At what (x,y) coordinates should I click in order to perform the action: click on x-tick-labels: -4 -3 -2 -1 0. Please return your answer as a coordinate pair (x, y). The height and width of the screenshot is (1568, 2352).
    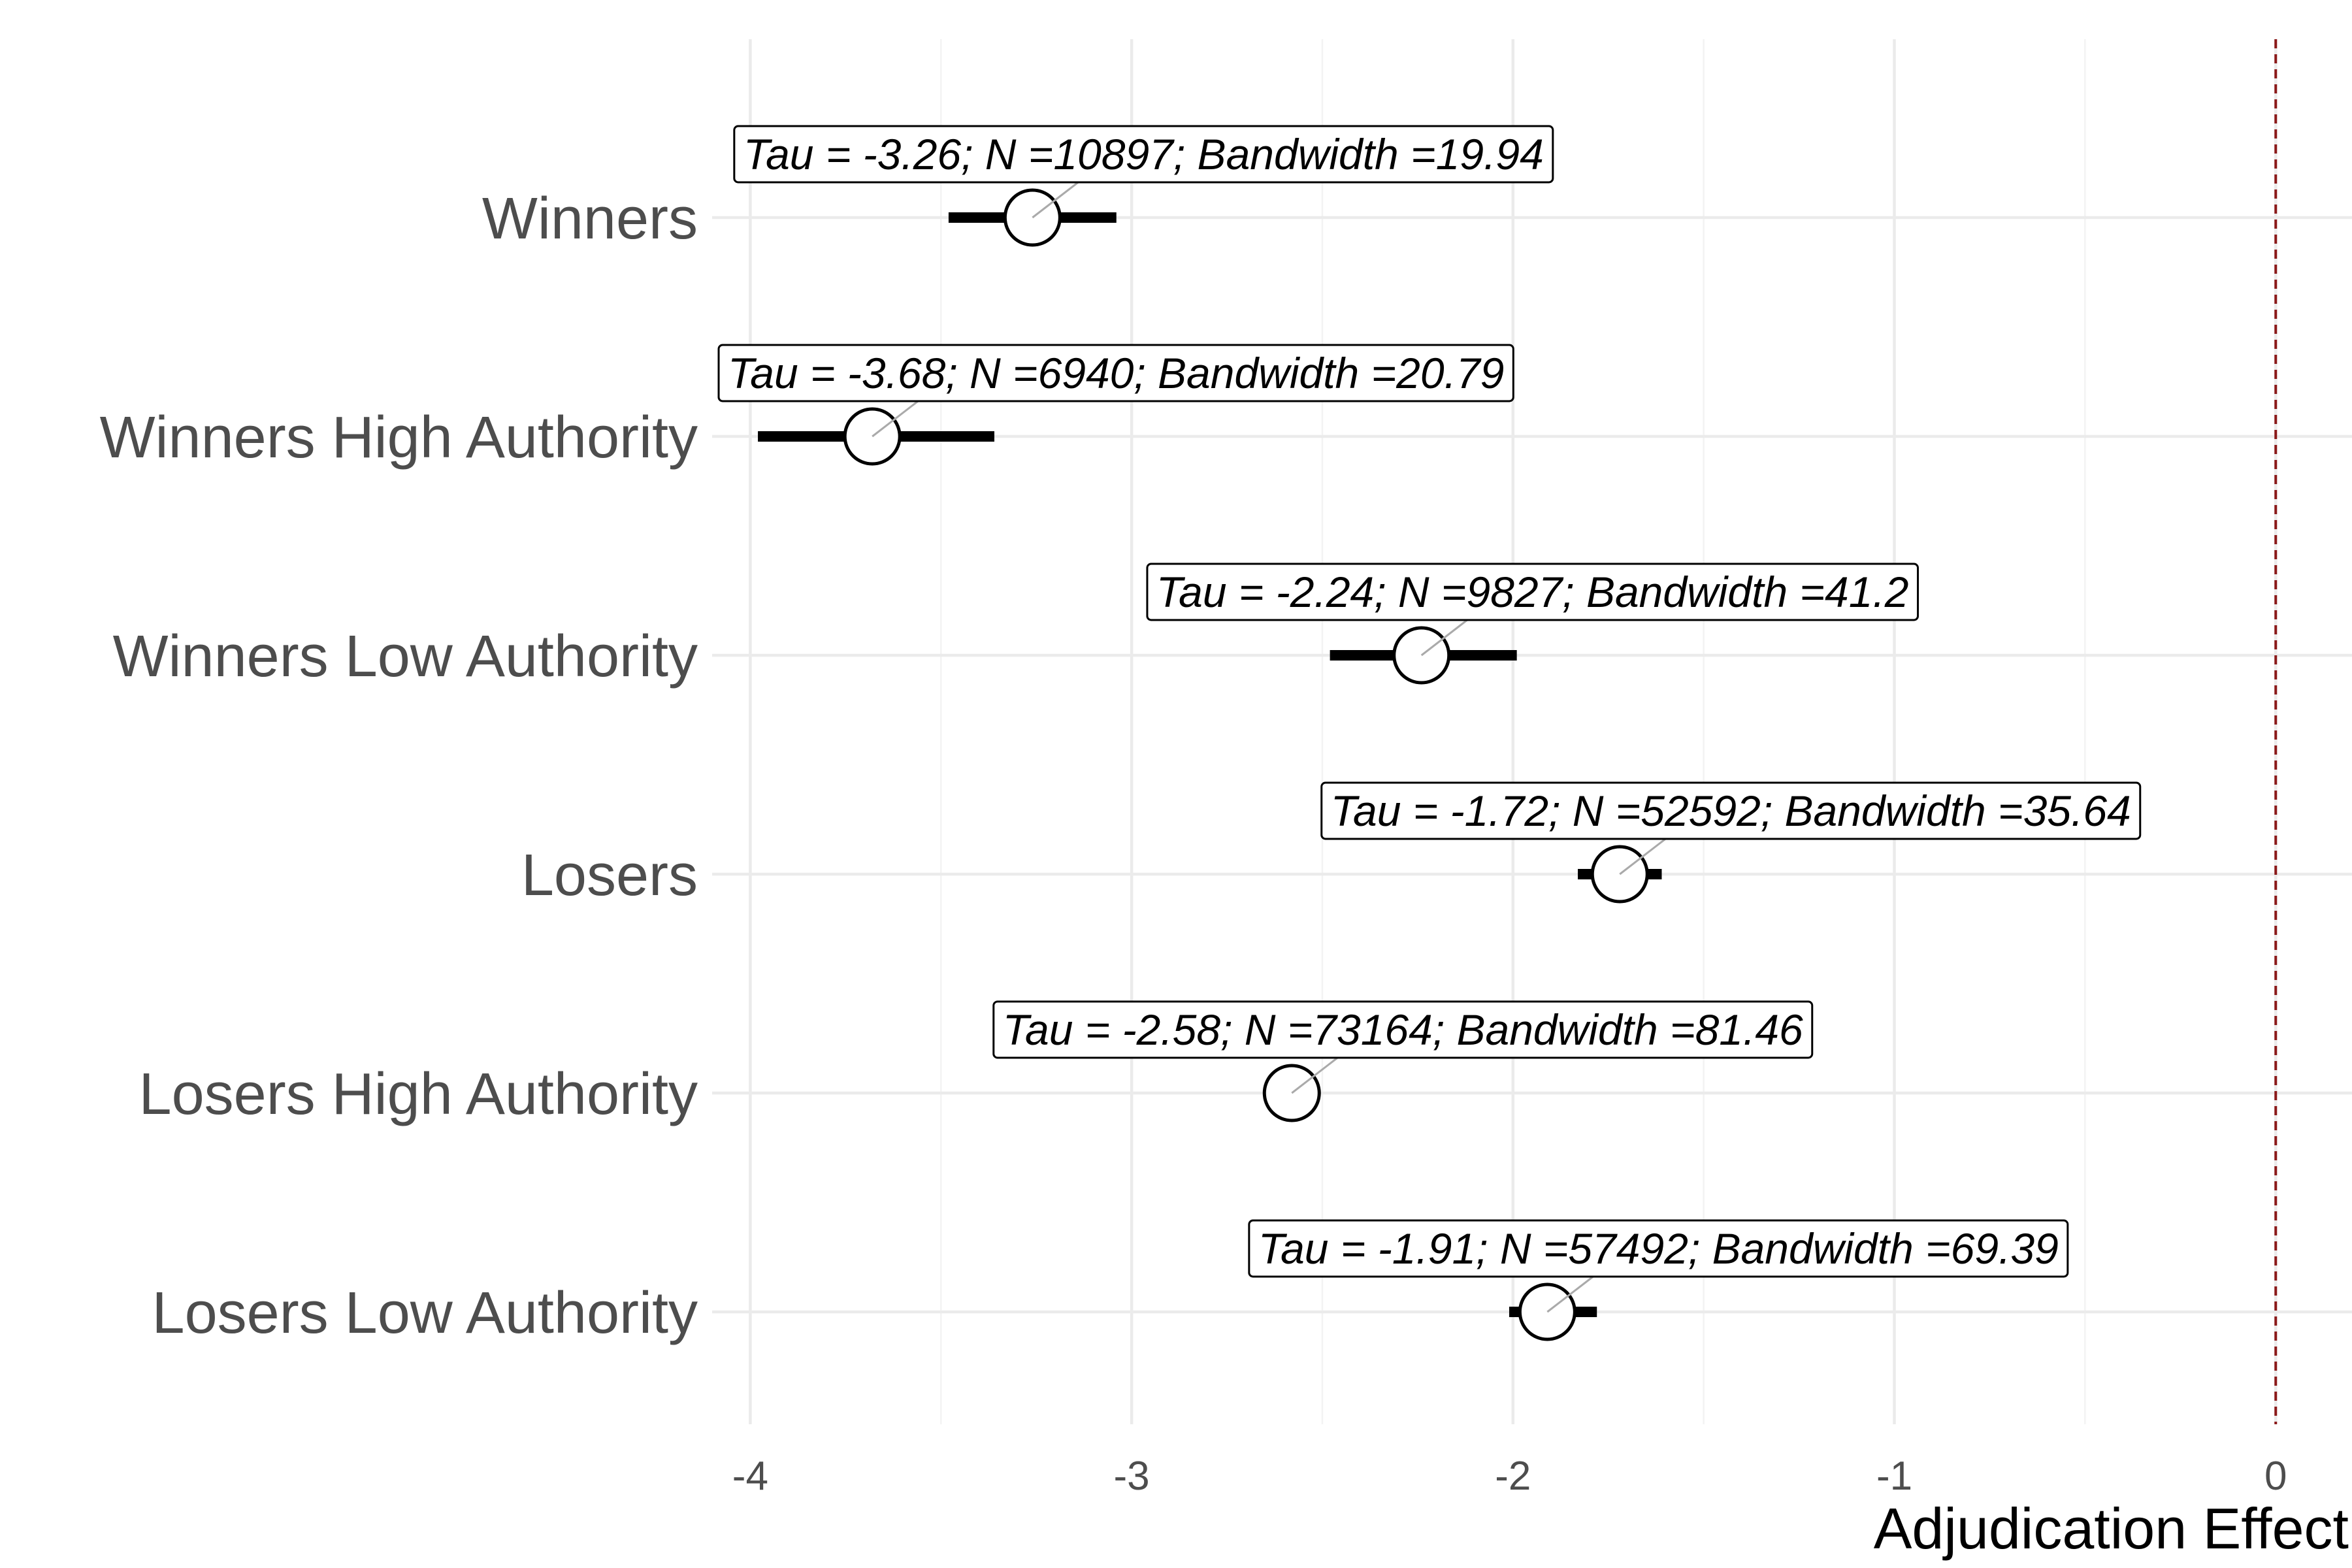
    Looking at the image, I should click on (1509, 1476).